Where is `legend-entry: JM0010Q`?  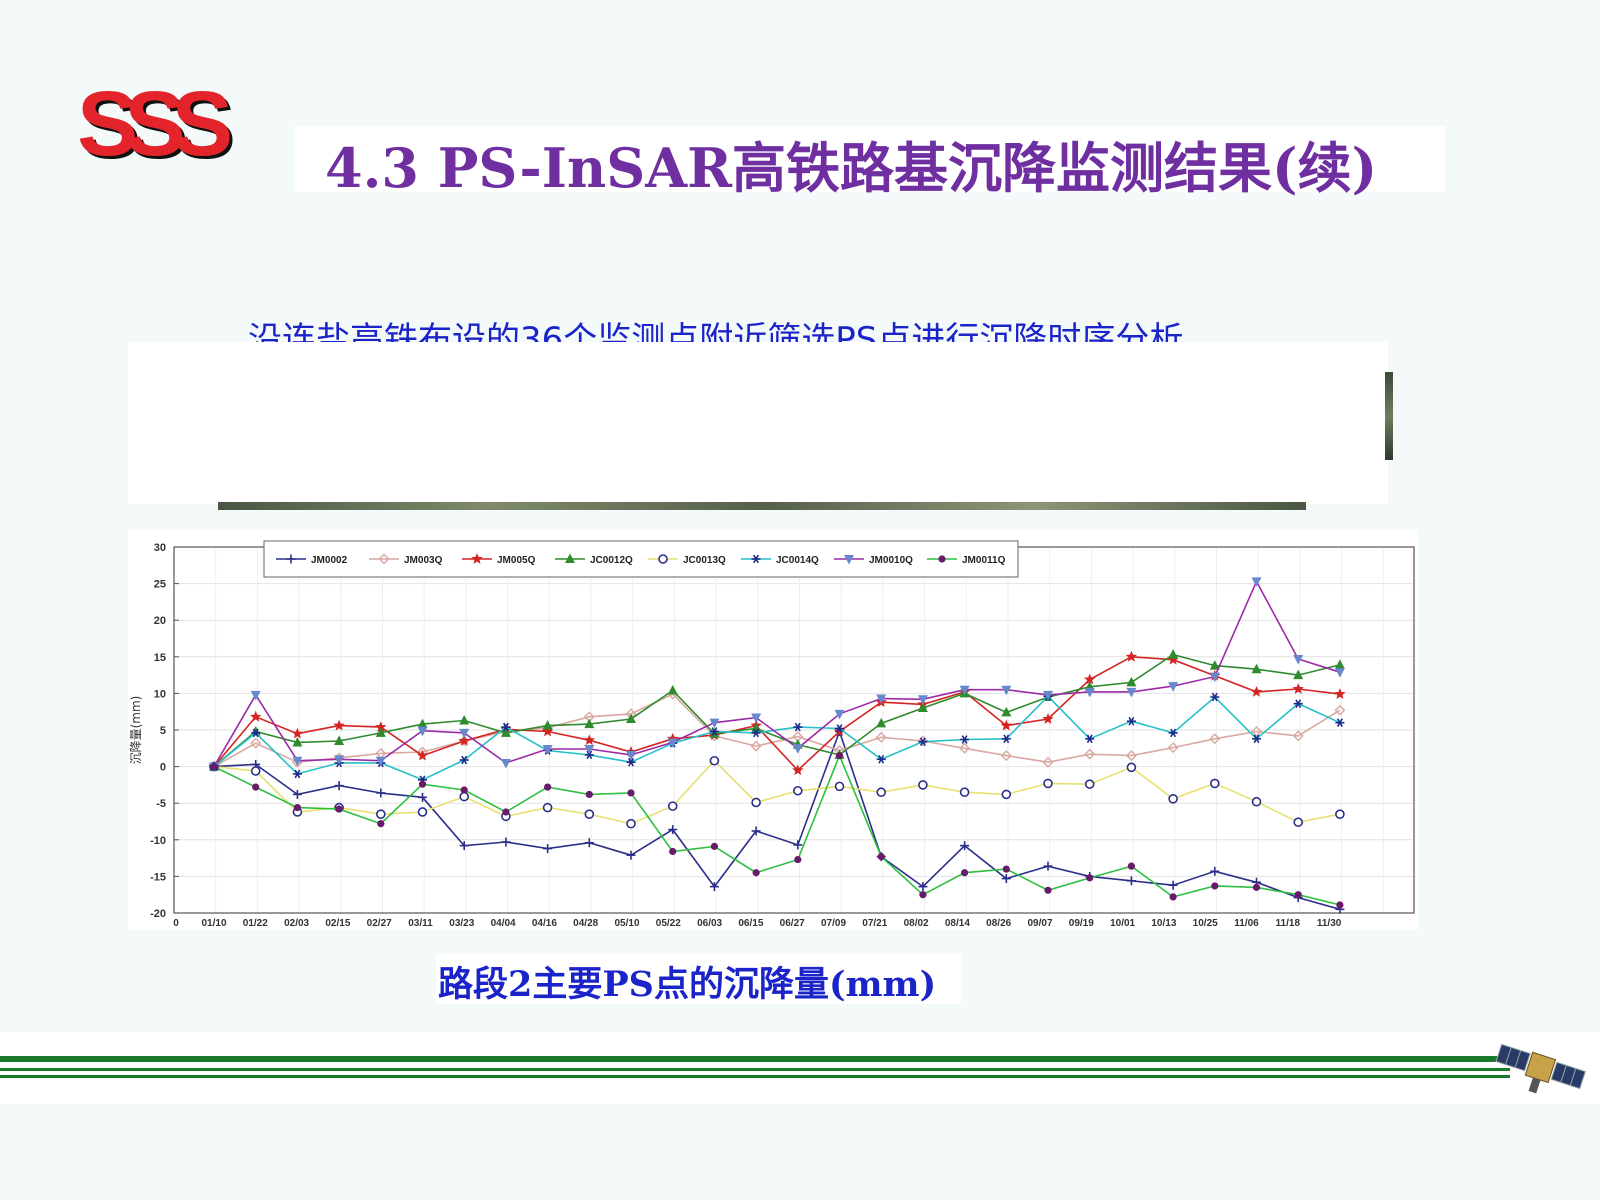 legend-entry: JM0010Q is located at coordinates (891, 560).